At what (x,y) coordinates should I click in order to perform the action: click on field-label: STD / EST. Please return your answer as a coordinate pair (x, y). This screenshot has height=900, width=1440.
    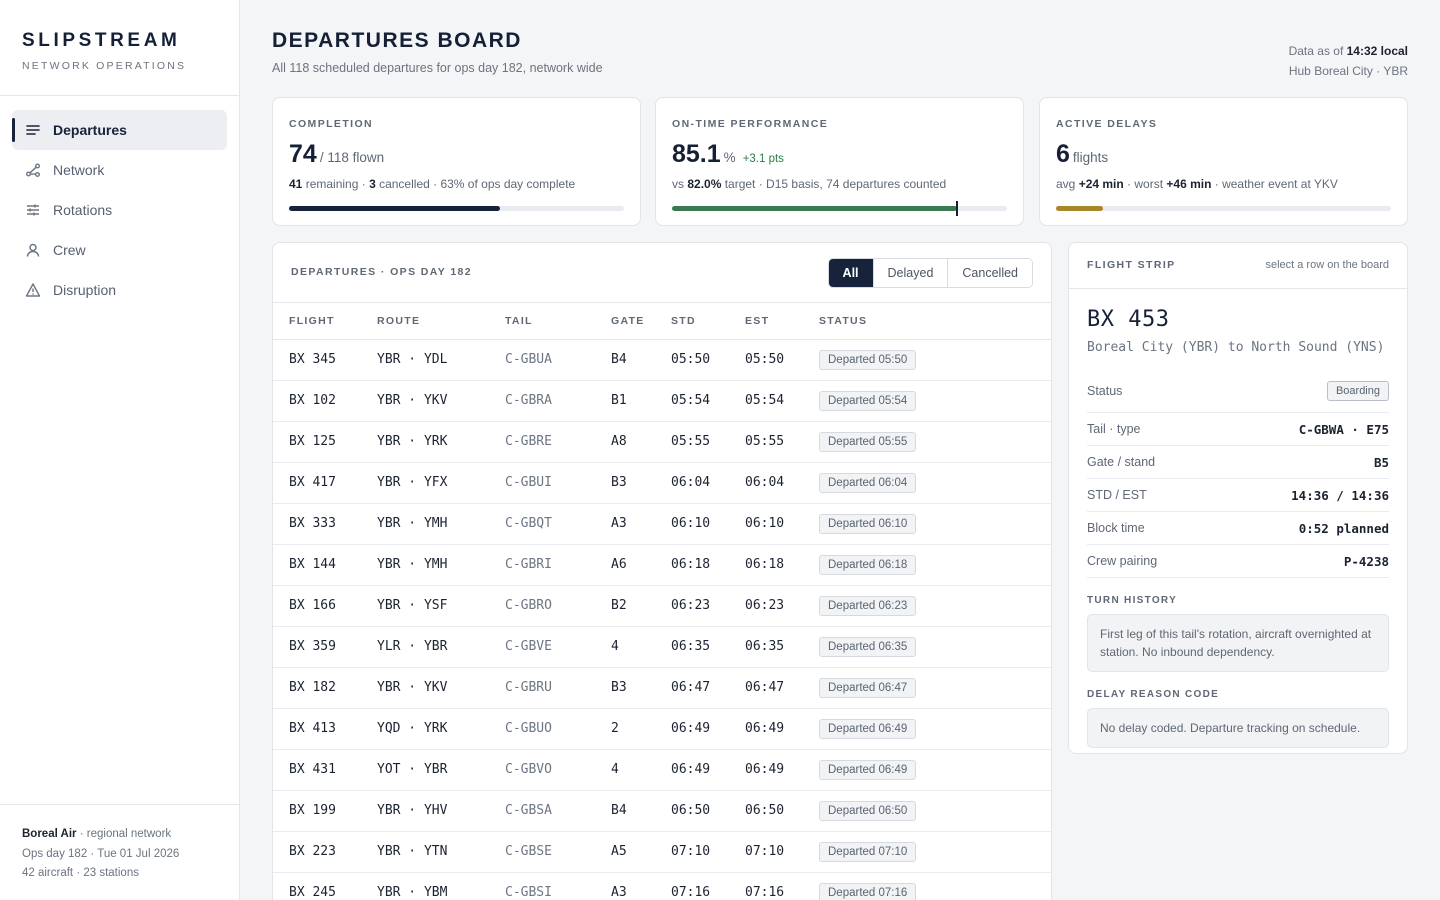
    Looking at the image, I should click on (1117, 495).